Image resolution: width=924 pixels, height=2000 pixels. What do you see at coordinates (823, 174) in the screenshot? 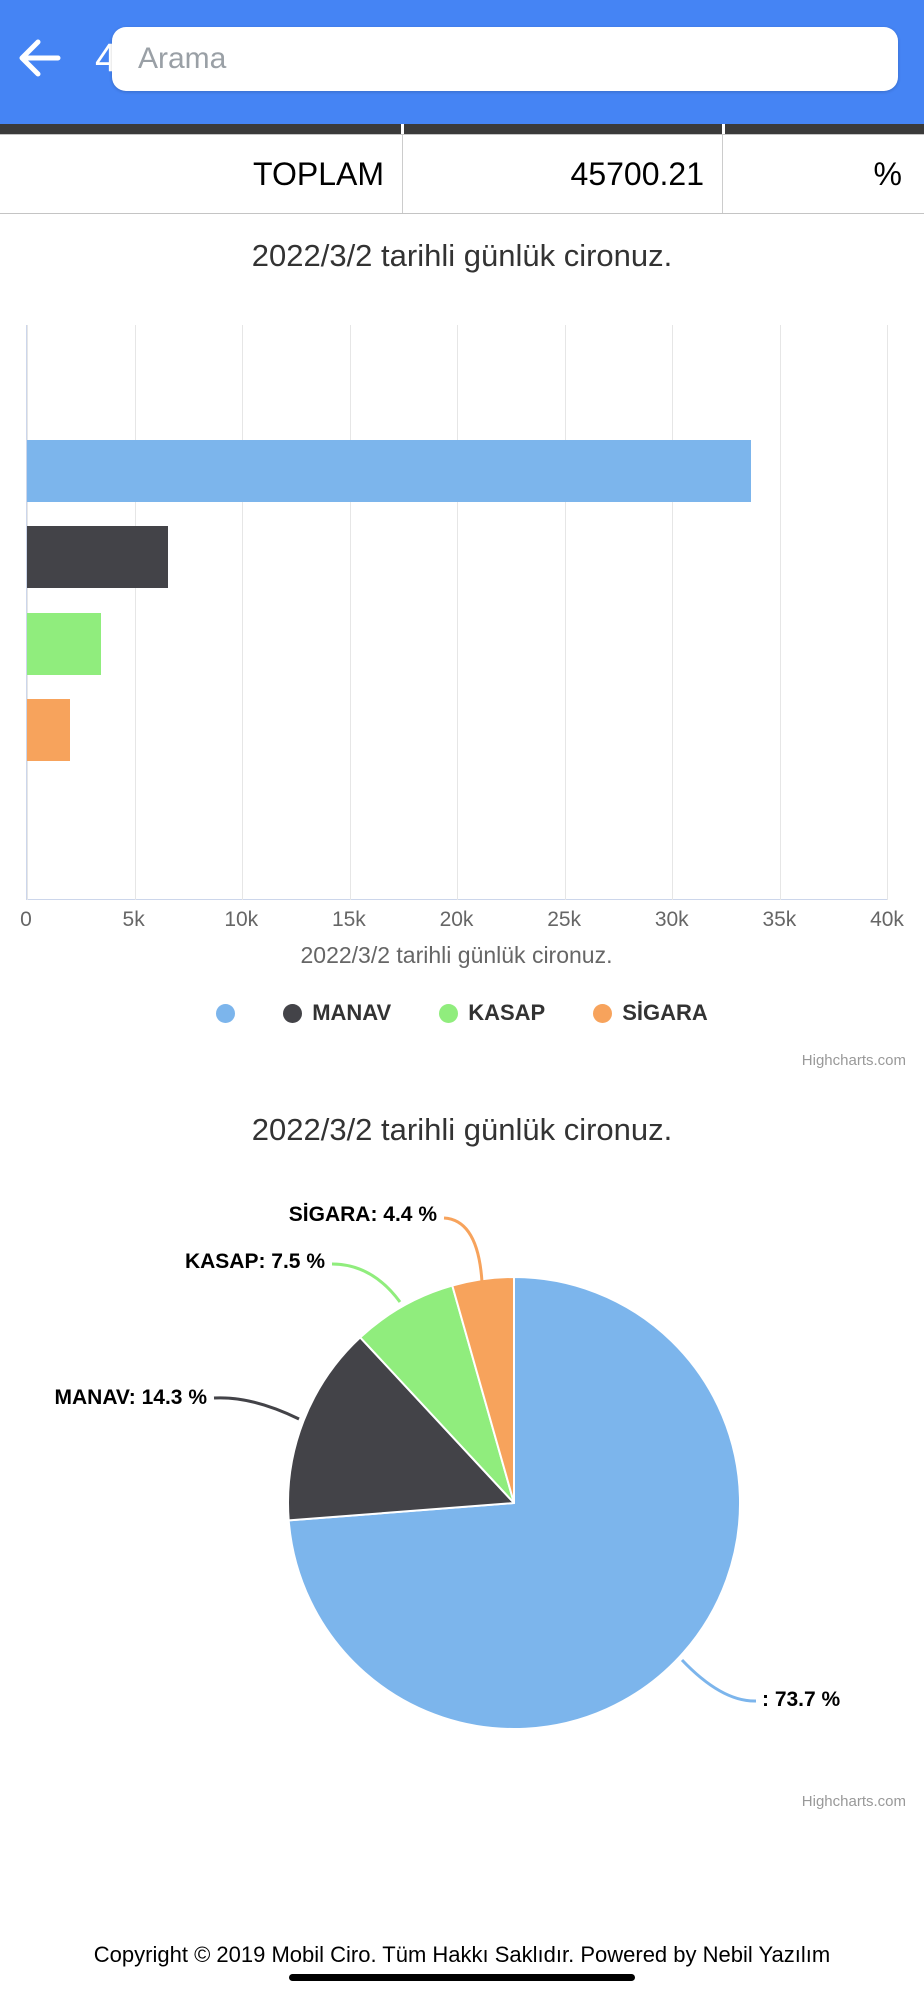
I see `totals-percent-cell: %` at bounding box center [823, 174].